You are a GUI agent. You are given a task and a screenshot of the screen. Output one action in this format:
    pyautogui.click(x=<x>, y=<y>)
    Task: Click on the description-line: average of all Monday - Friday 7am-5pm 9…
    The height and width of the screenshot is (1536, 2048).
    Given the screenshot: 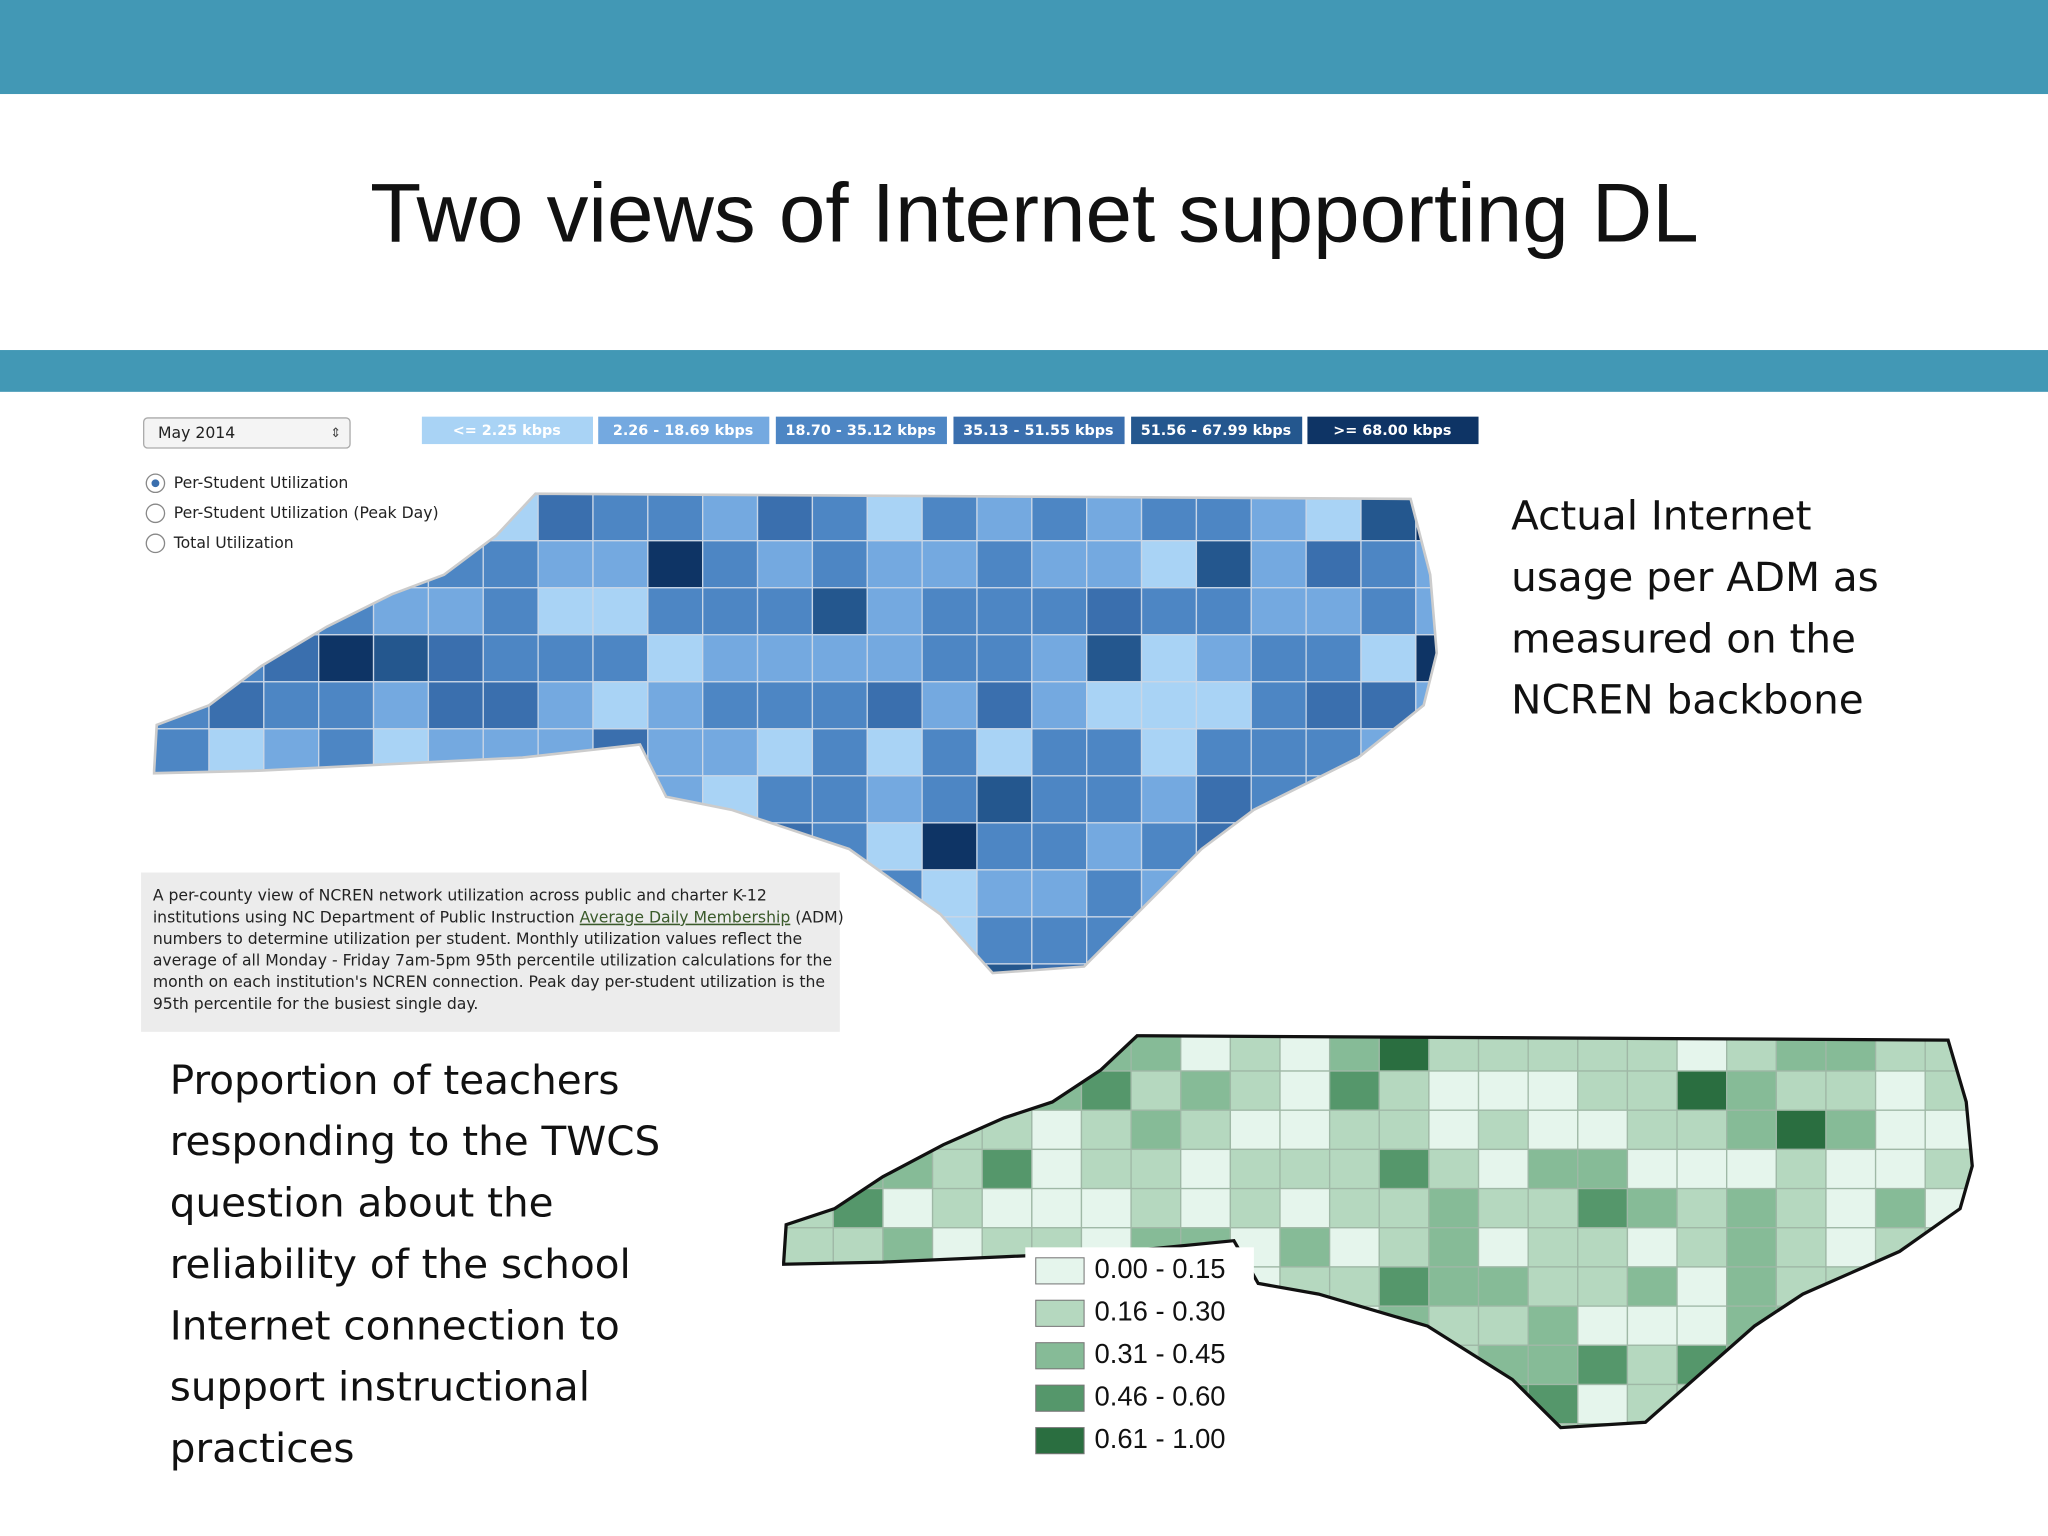 What is the action you would take?
    pyautogui.click(x=492, y=960)
    